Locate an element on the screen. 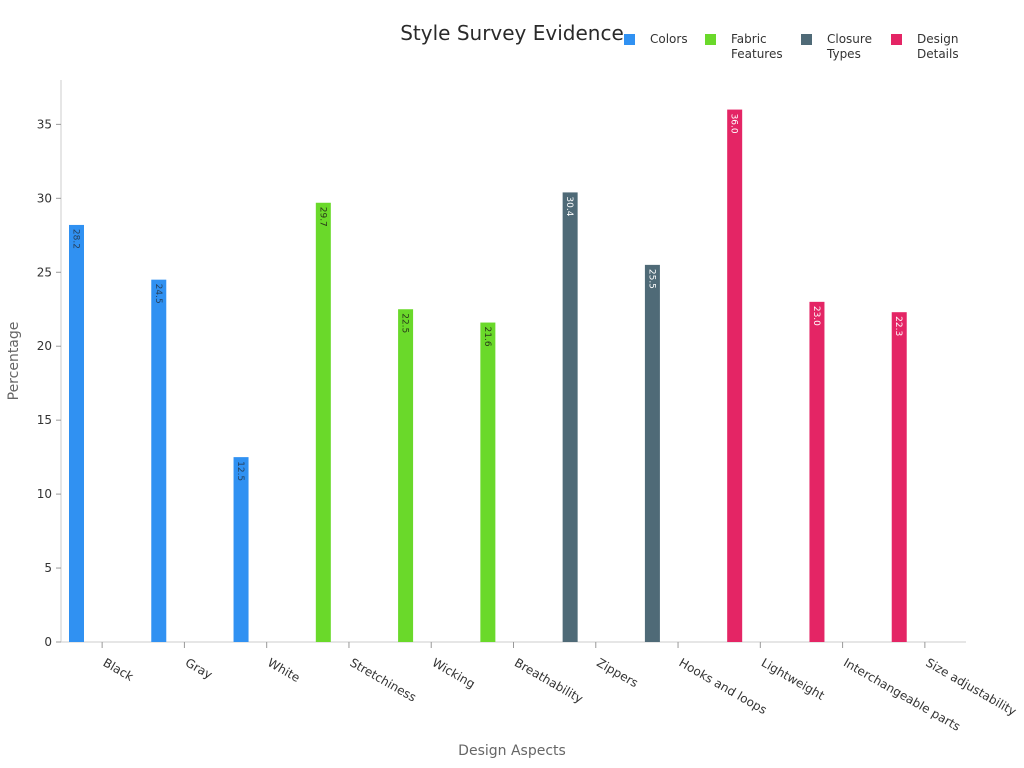  x-tick-label: Zippers is located at coordinates (617, 672).